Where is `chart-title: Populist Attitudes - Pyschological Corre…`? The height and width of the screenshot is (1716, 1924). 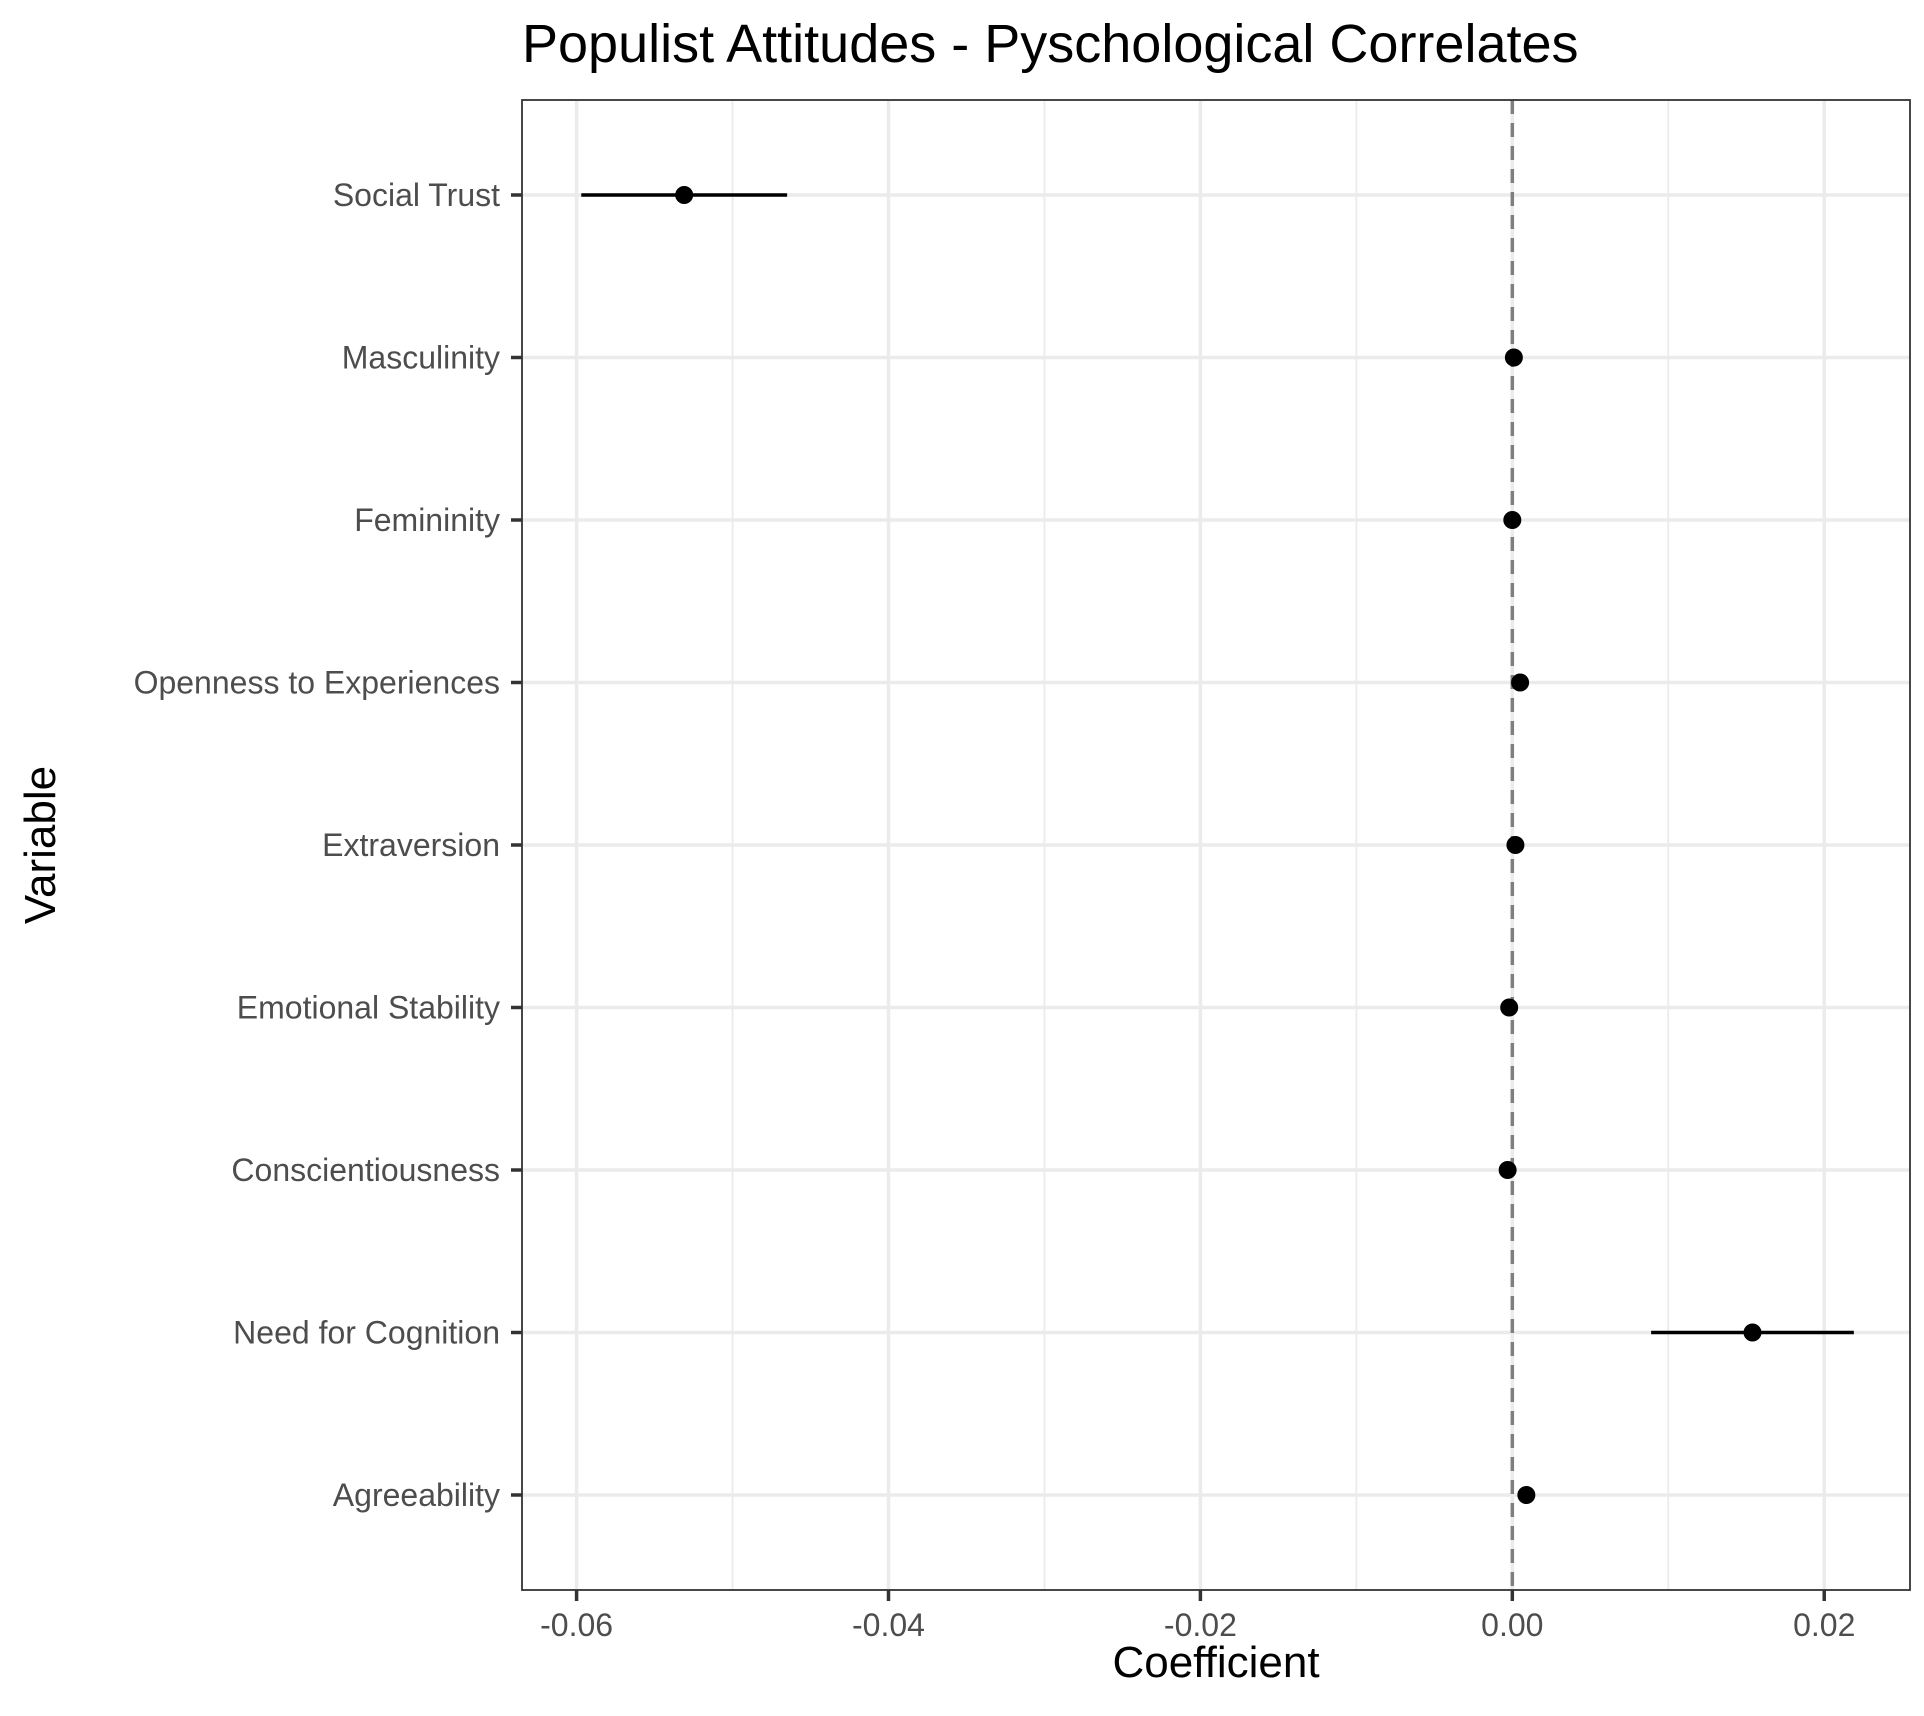
chart-title: Populist Attitudes - Pyschological Corre… is located at coordinates (1050, 44).